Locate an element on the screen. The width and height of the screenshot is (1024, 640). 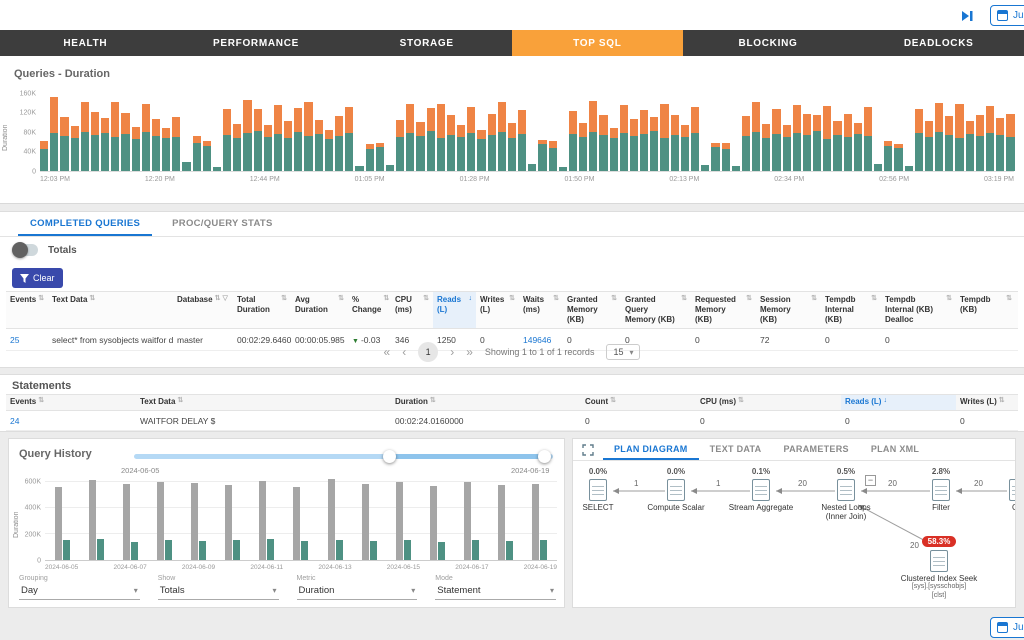
dropdown-metric: Metric Duration ▾ is located at coordinates (357, 587).